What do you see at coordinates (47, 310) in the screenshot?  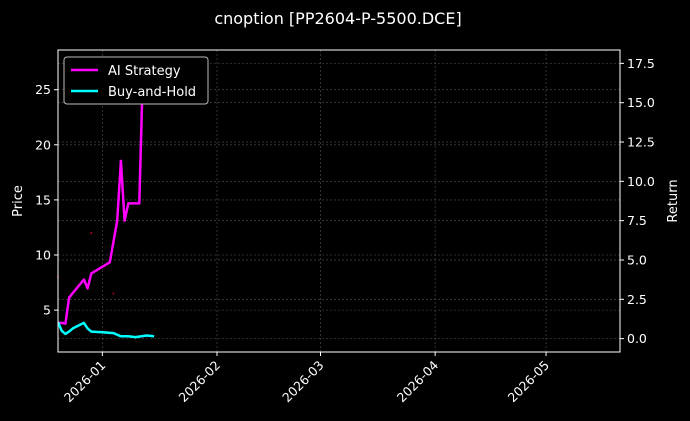 I see `left-tick-label: 5` at bounding box center [47, 310].